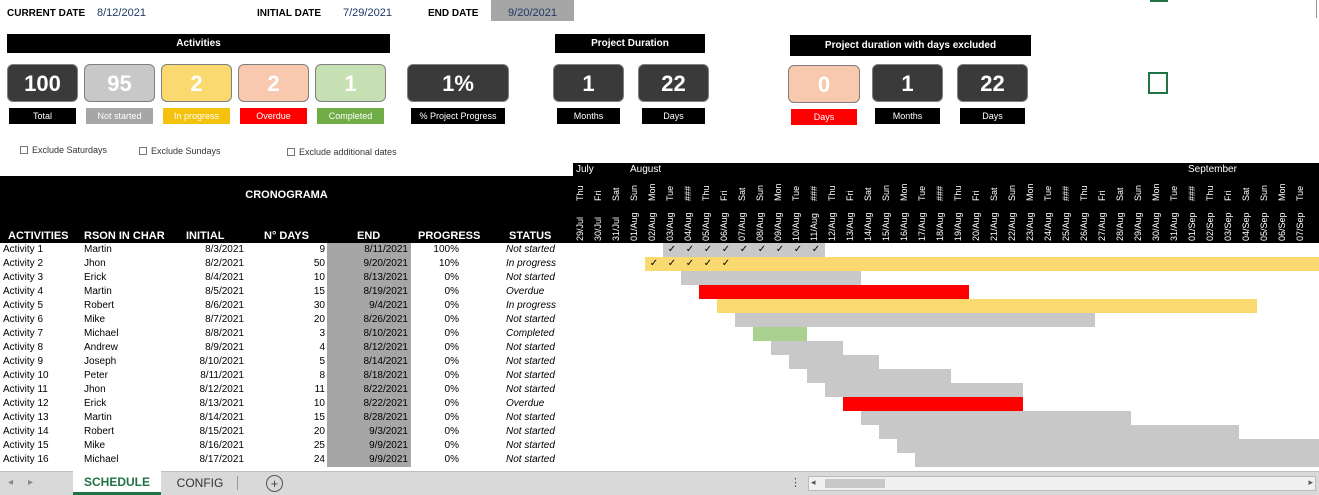  Describe the element at coordinates (386, 249) in the screenshot. I see `end-cell: 8/11/2021` at that location.